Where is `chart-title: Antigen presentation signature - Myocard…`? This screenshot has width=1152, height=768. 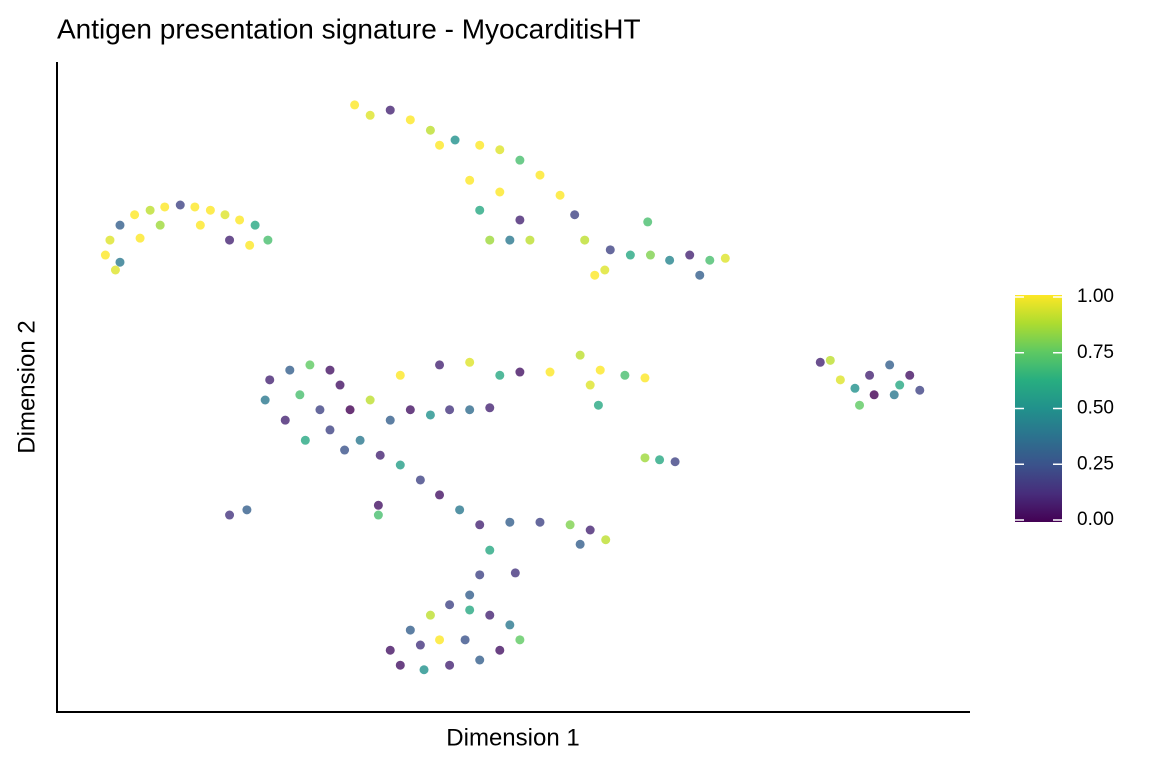 chart-title: Antigen presentation signature - Myocard… is located at coordinates (349, 28).